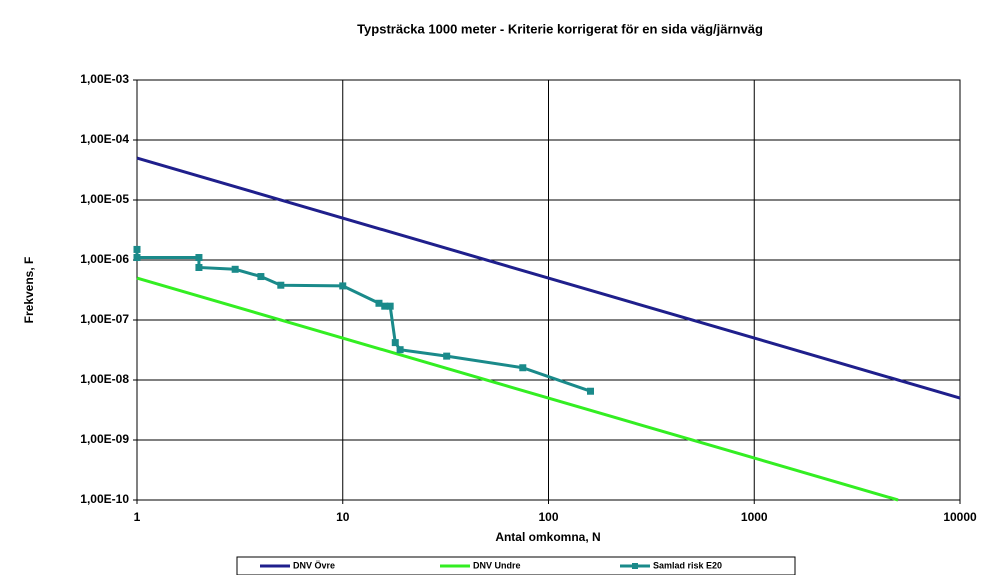  I want to click on legend-label: DNV Övre, so click(314, 565).